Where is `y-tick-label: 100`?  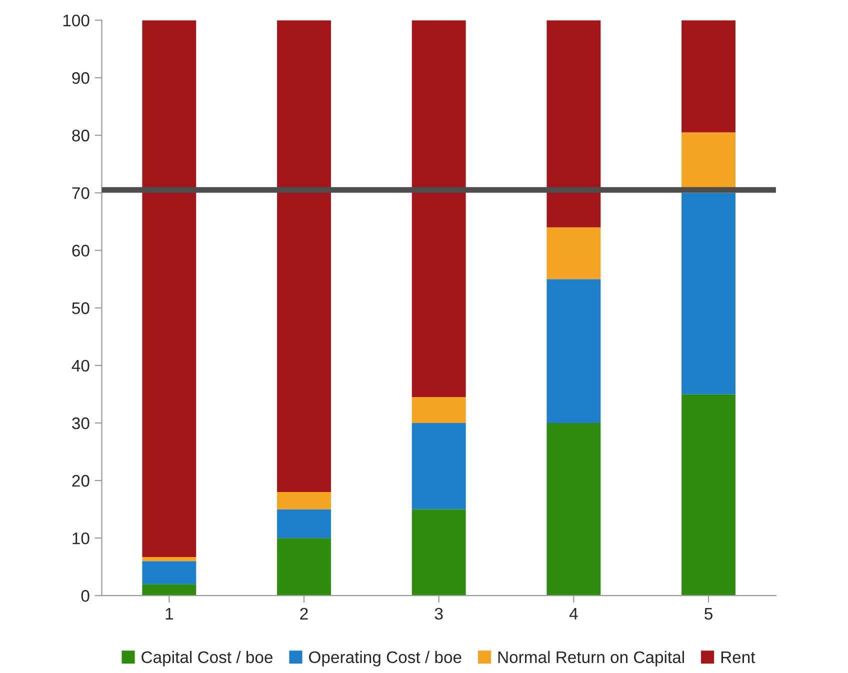 y-tick-label: 100 is located at coordinates (76, 20).